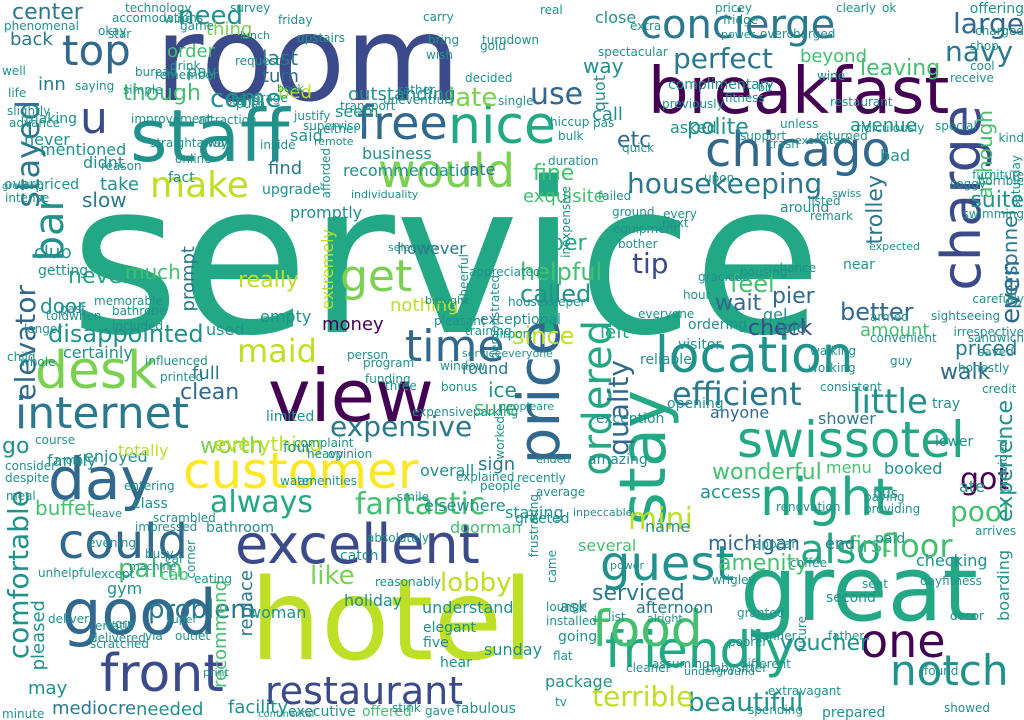  What do you see at coordinates (463, 366) in the screenshot?
I see `word-window: window` at bounding box center [463, 366].